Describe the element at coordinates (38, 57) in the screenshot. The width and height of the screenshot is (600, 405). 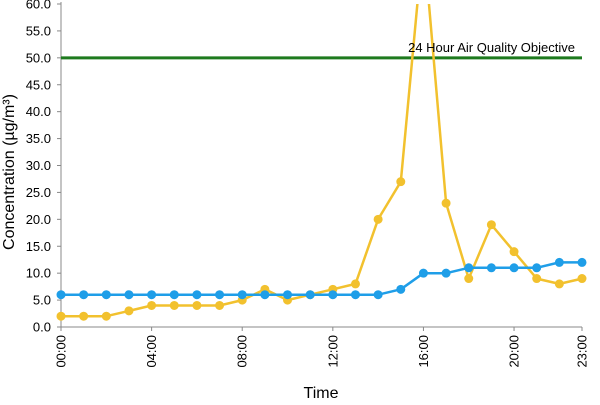
I see `y-tick-label: 50.0` at that location.